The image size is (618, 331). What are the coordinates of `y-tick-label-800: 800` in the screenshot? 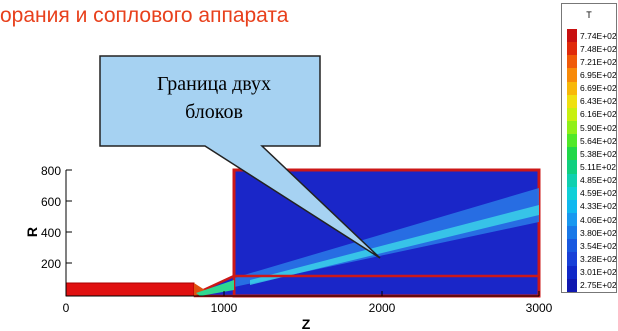 It's located at (51, 171).